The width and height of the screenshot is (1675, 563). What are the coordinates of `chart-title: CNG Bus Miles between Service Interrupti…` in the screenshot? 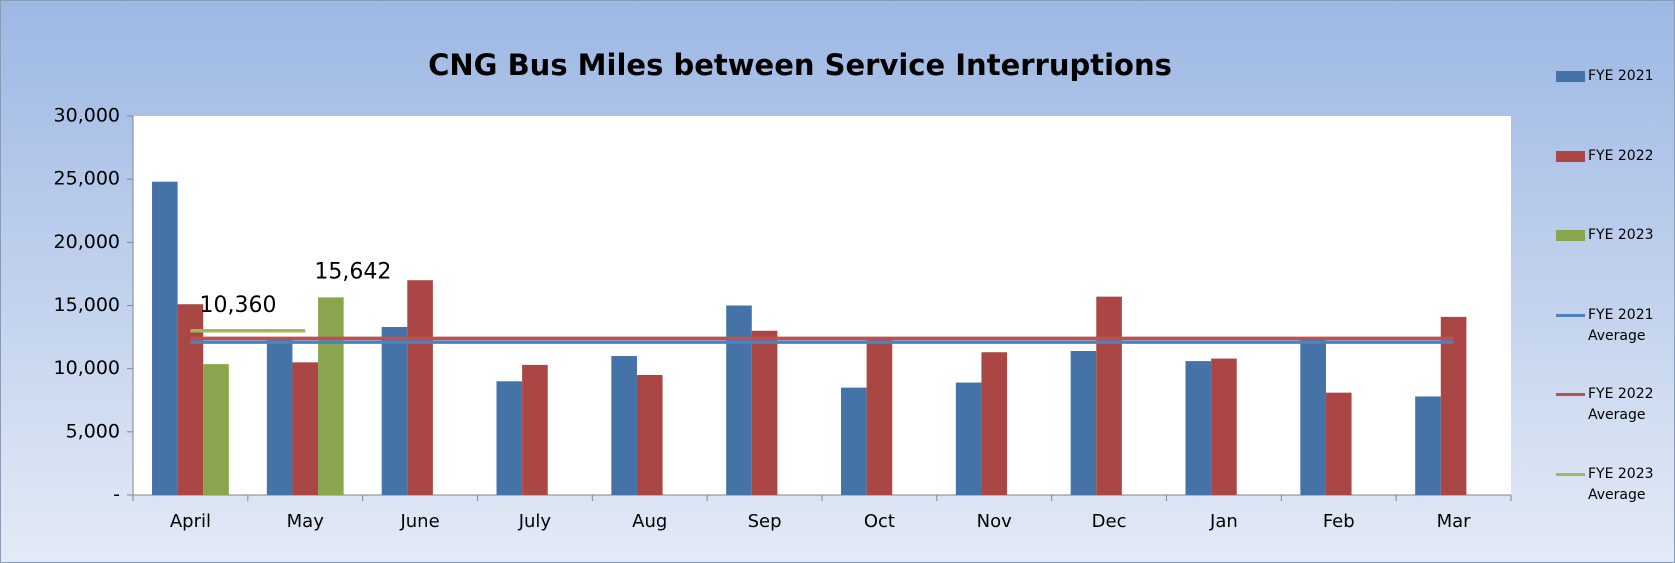 It's located at (800, 65).